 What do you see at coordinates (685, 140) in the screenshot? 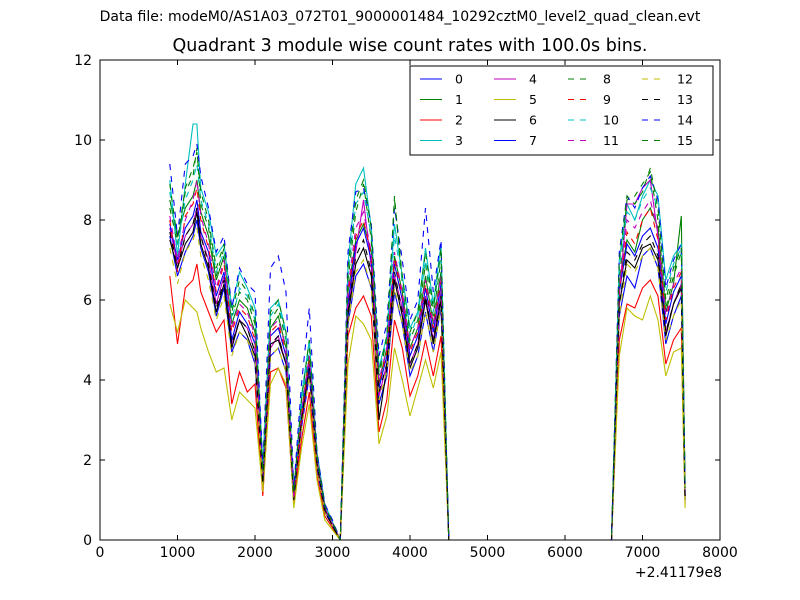
I see `legend-label-15: 15` at bounding box center [685, 140].